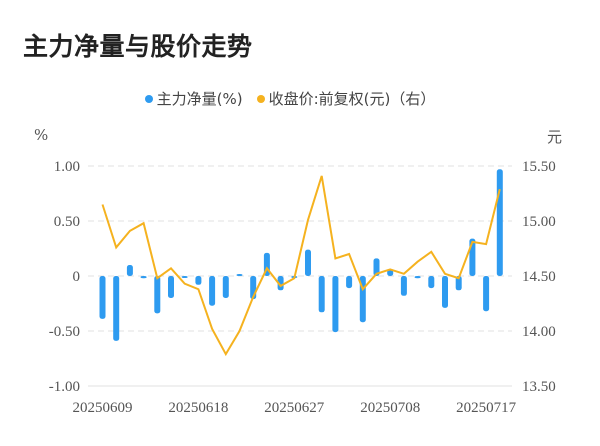 The width and height of the screenshot is (600, 446). I want to click on legend: 主力净量(%) 收盘价:前复权(元)（右）, so click(300, 98).